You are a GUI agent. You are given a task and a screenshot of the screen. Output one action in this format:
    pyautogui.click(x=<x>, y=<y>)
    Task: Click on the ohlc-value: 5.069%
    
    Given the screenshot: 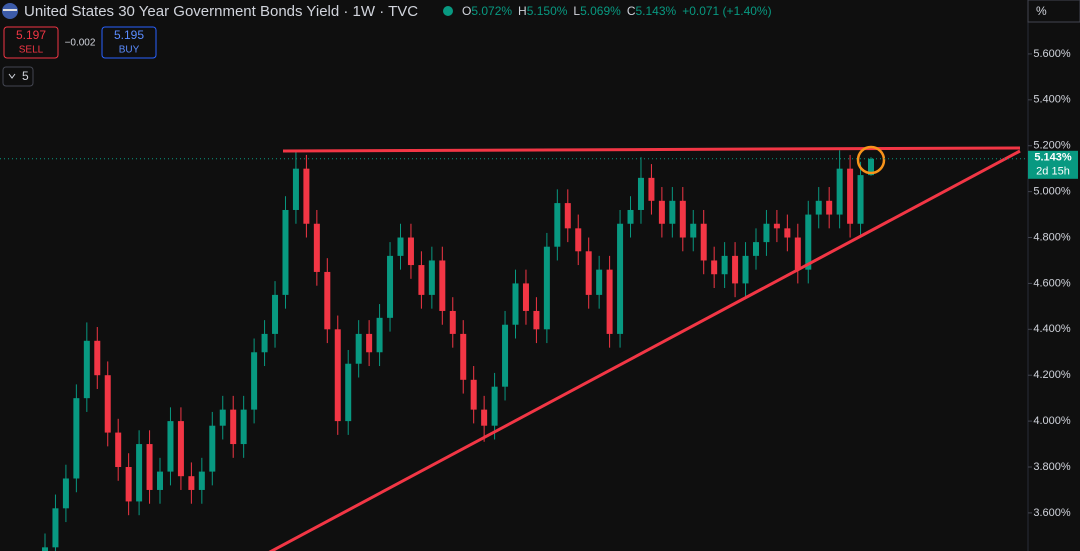 What is the action you would take?
    pyautogui.click(x=600, y=11)
    